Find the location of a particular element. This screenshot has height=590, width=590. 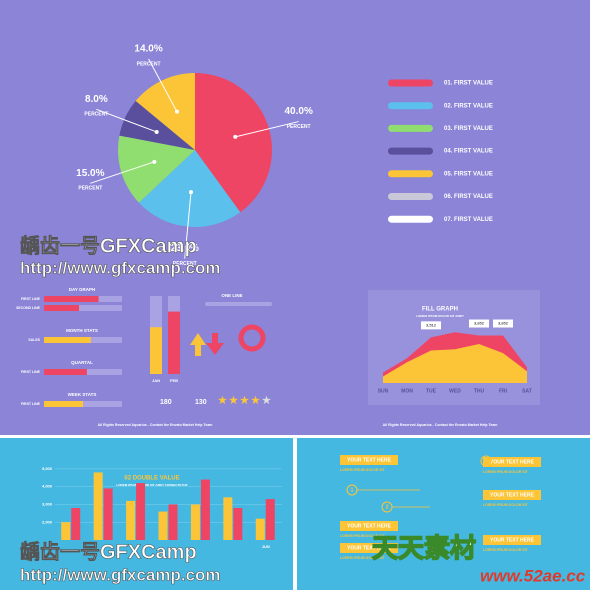

step-circle is located at coordinates (486, 461).